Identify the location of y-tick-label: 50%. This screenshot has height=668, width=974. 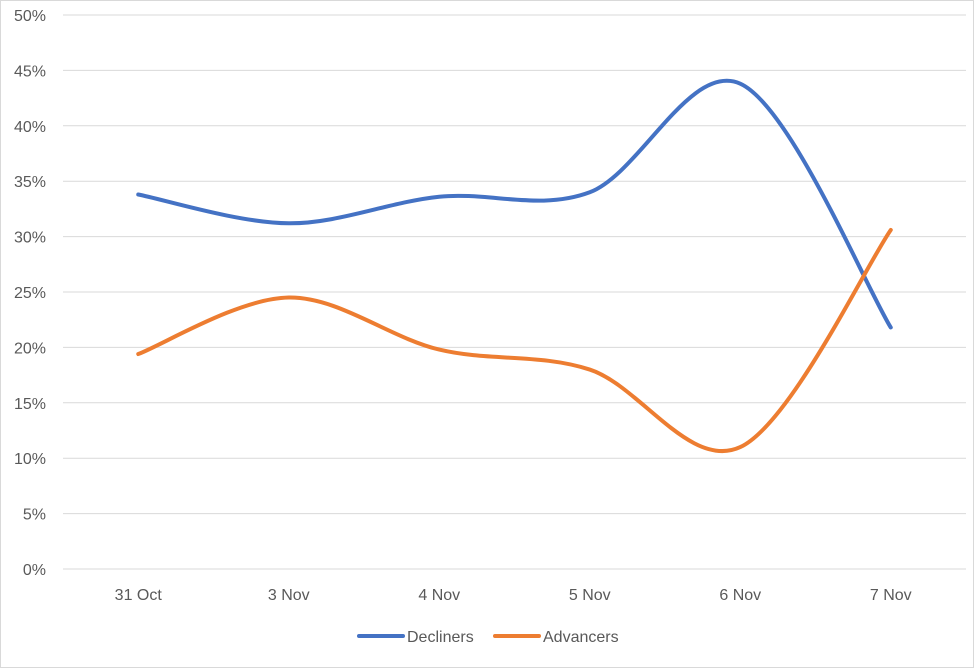
(30, 16).